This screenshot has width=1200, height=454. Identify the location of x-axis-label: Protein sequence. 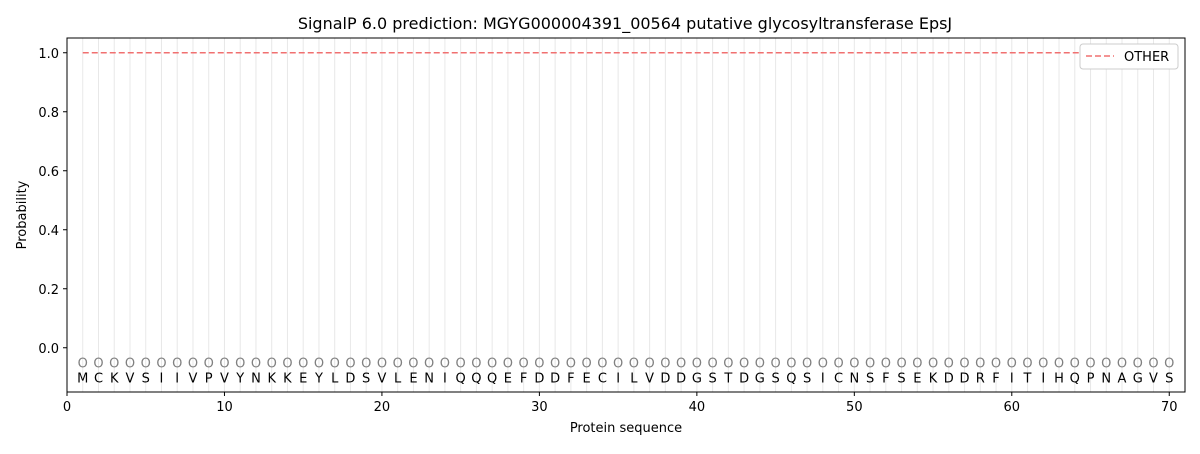
(626, 428).